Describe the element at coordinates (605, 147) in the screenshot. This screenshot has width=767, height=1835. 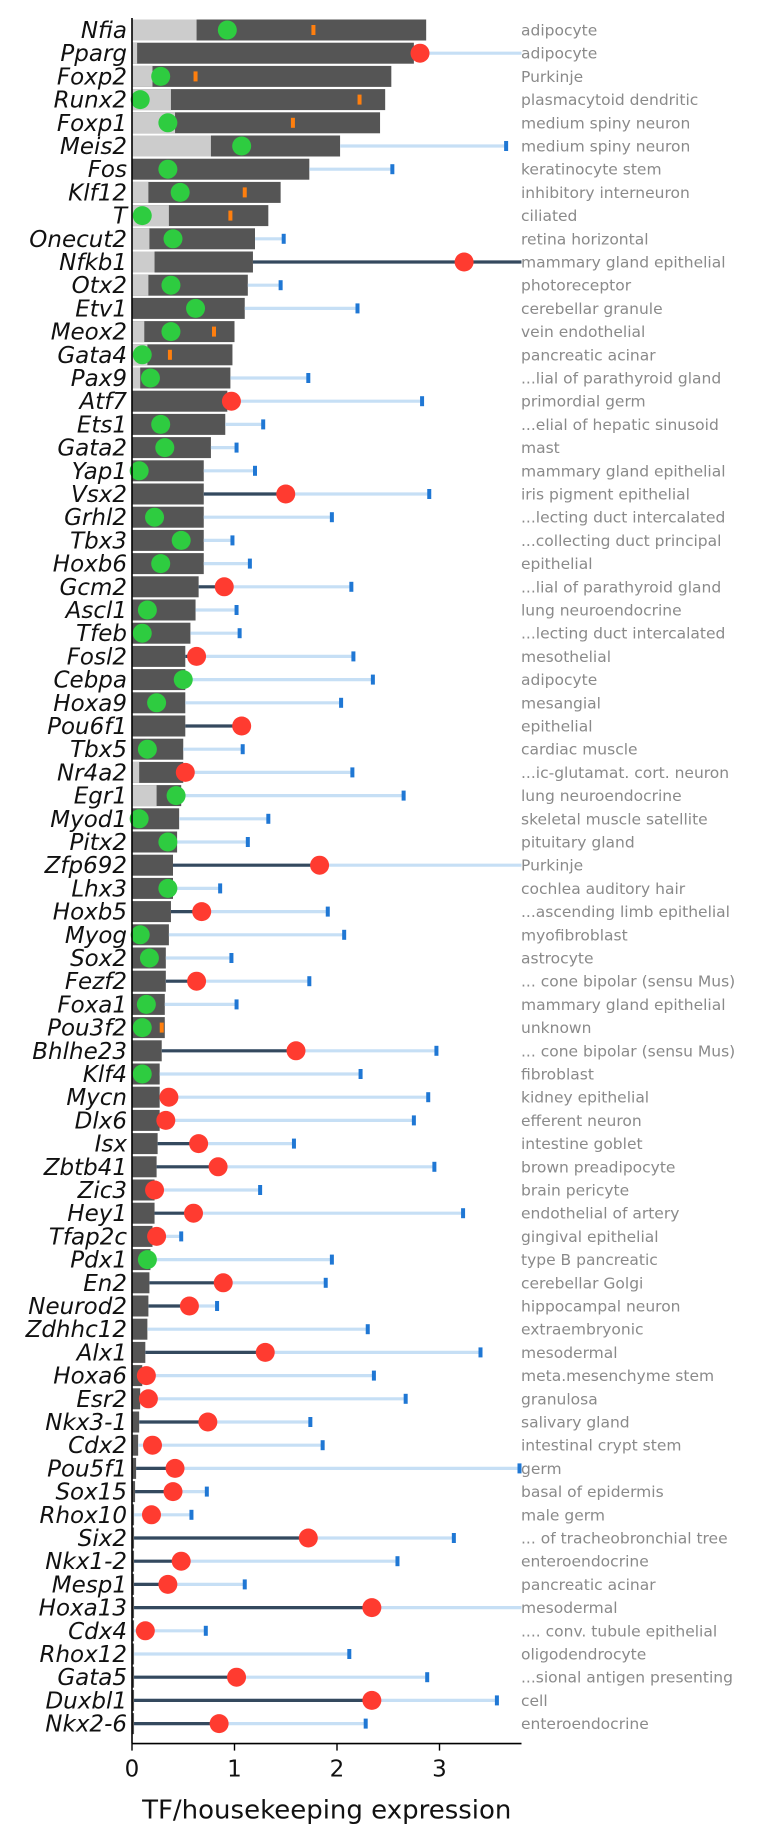
I see `cell-type-label: medium spiny neuron` at that location.